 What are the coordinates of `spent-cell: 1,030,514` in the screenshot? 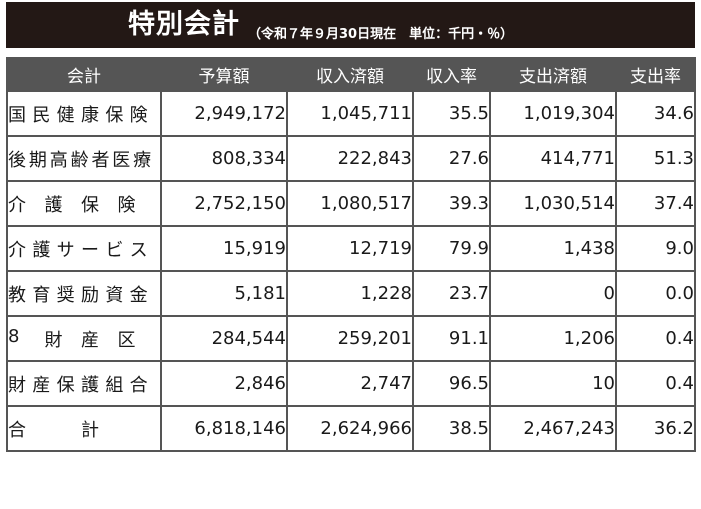 It's located at (553, 203).